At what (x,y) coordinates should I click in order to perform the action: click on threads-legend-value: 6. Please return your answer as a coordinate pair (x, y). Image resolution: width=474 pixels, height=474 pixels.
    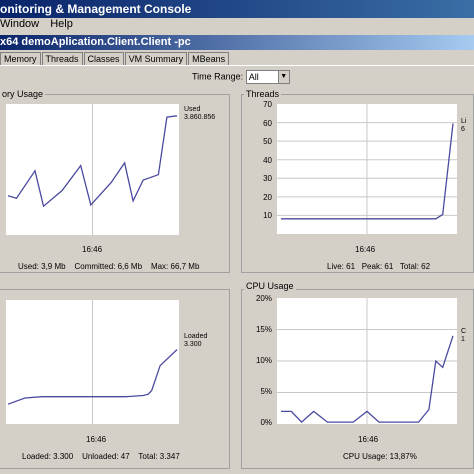
    Looking at the image, I should click on (463, 129).